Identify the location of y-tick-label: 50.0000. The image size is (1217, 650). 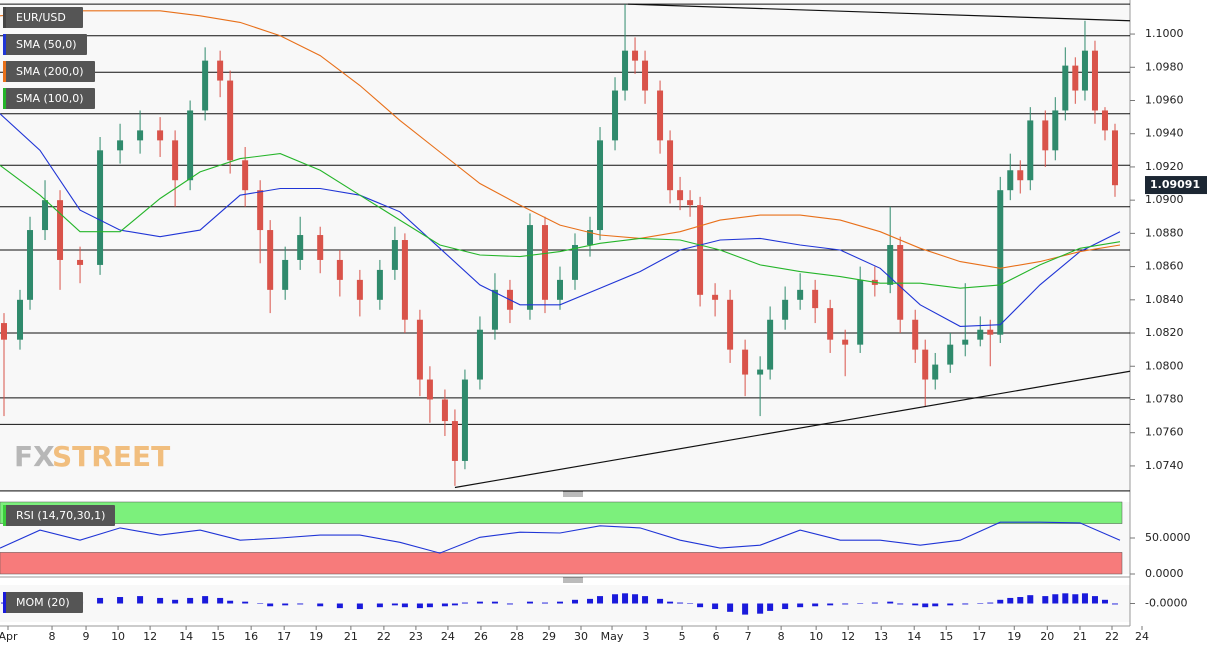
(1168, 537).